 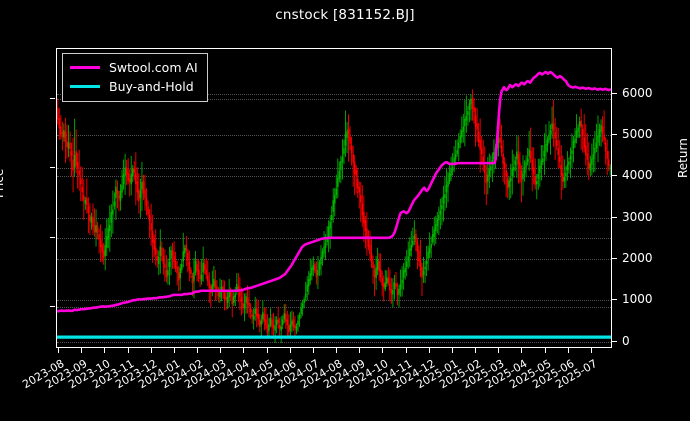 What do you see at coordinates (637, 299) in the screenshot?
I see `y-axis-right-tick-label: 1000` at bounding box center [637, 299].